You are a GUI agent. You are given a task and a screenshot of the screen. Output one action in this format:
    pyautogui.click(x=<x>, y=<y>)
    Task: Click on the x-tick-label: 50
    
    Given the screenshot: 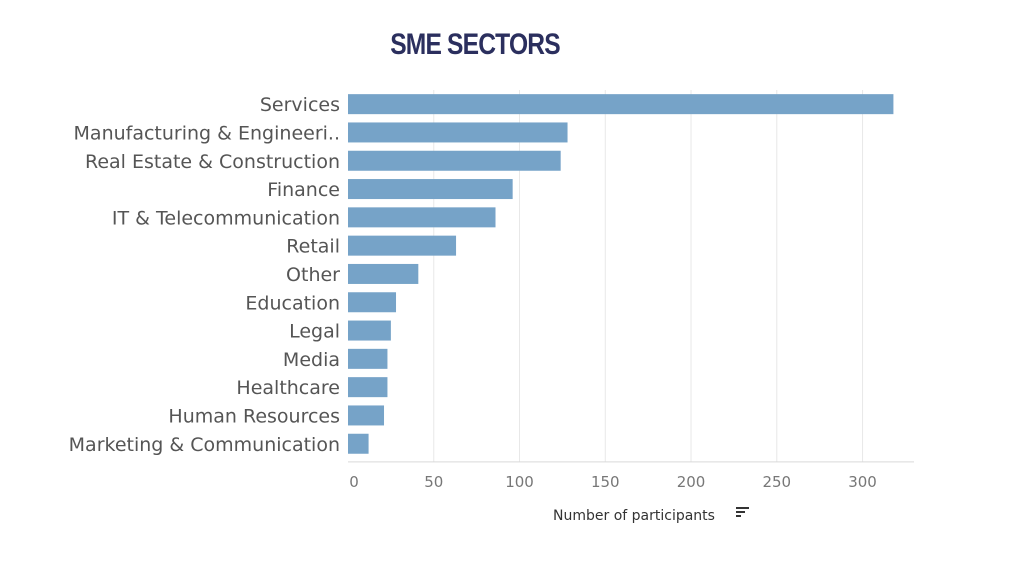 What is the action you would take?
    pyautogui.click(x=433, y=482)
    